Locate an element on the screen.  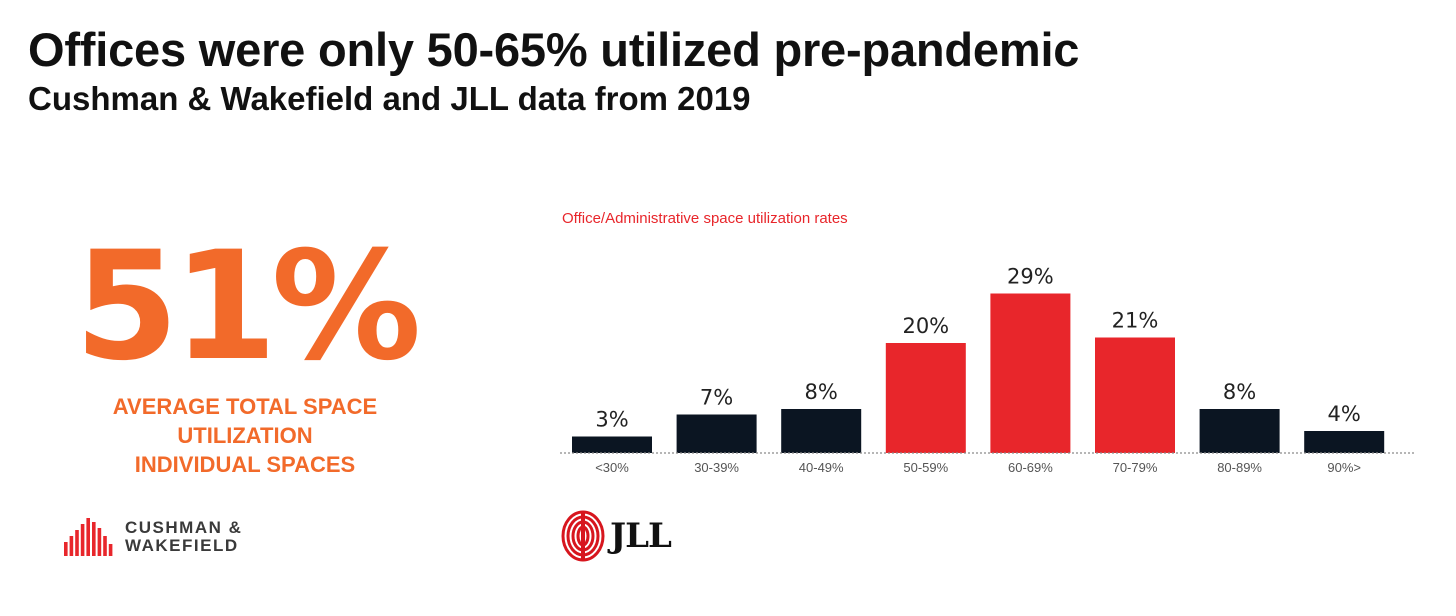
cushman-wakefield-building-icon is located at coordinates (88, 537).